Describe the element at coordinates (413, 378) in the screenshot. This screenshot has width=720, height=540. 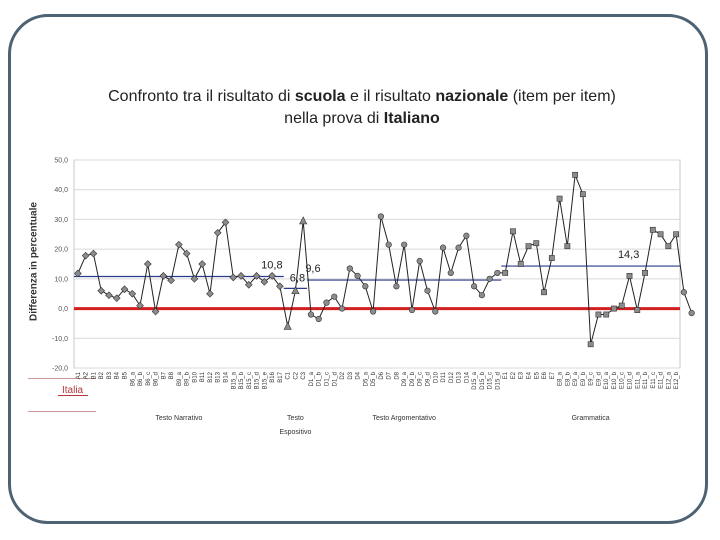
I see `x-tick-label: D9_b` at that location.